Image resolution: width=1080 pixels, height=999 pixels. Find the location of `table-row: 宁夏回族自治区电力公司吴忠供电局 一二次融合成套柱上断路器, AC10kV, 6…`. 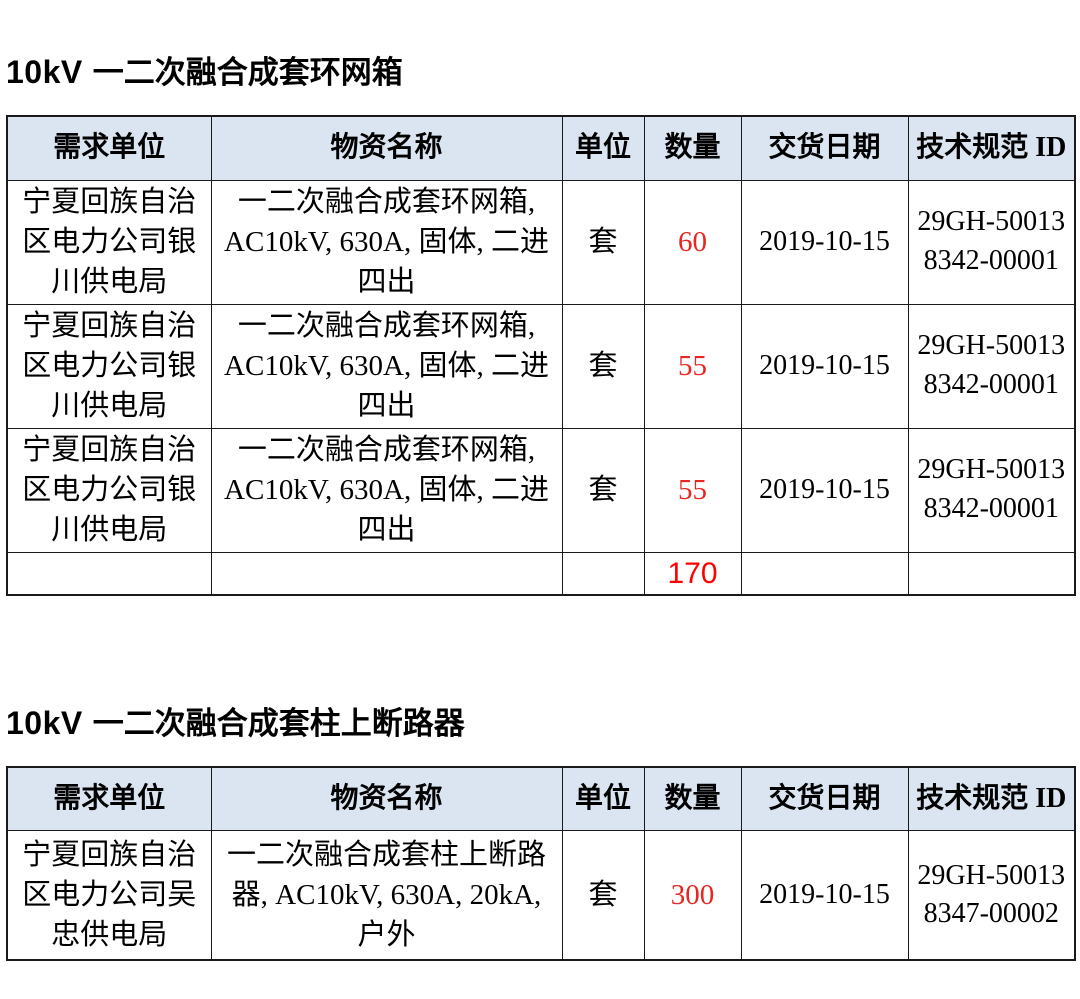

table-row: 宁夏回族自治区电力公司吴忠供电局 一二次融合成套柱上断路器, AC10kV, 6… is located at coordinates (541, 895).